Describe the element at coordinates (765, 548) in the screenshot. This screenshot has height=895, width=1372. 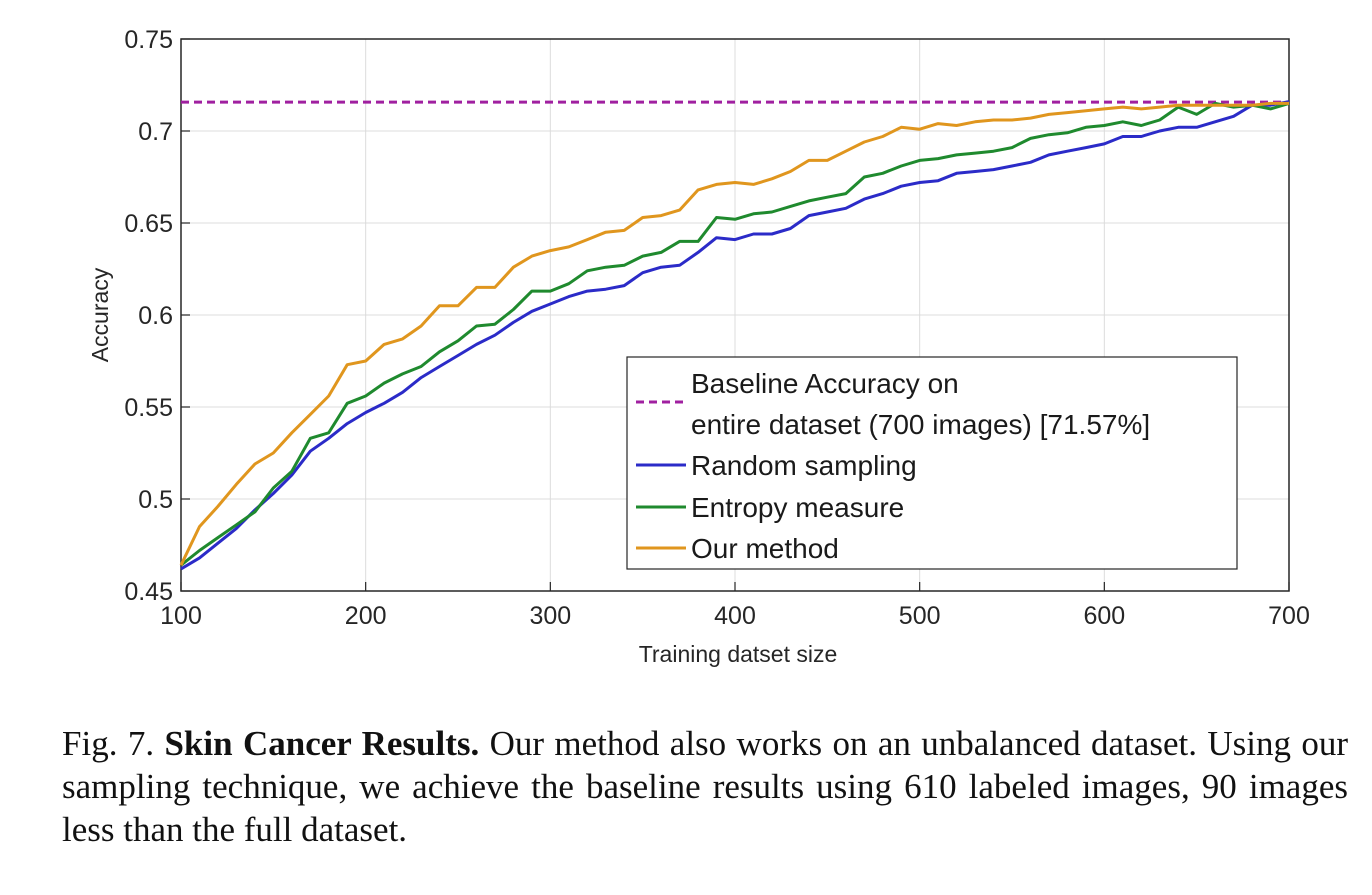
I see `legend-label-our-method: Our method` at that location.